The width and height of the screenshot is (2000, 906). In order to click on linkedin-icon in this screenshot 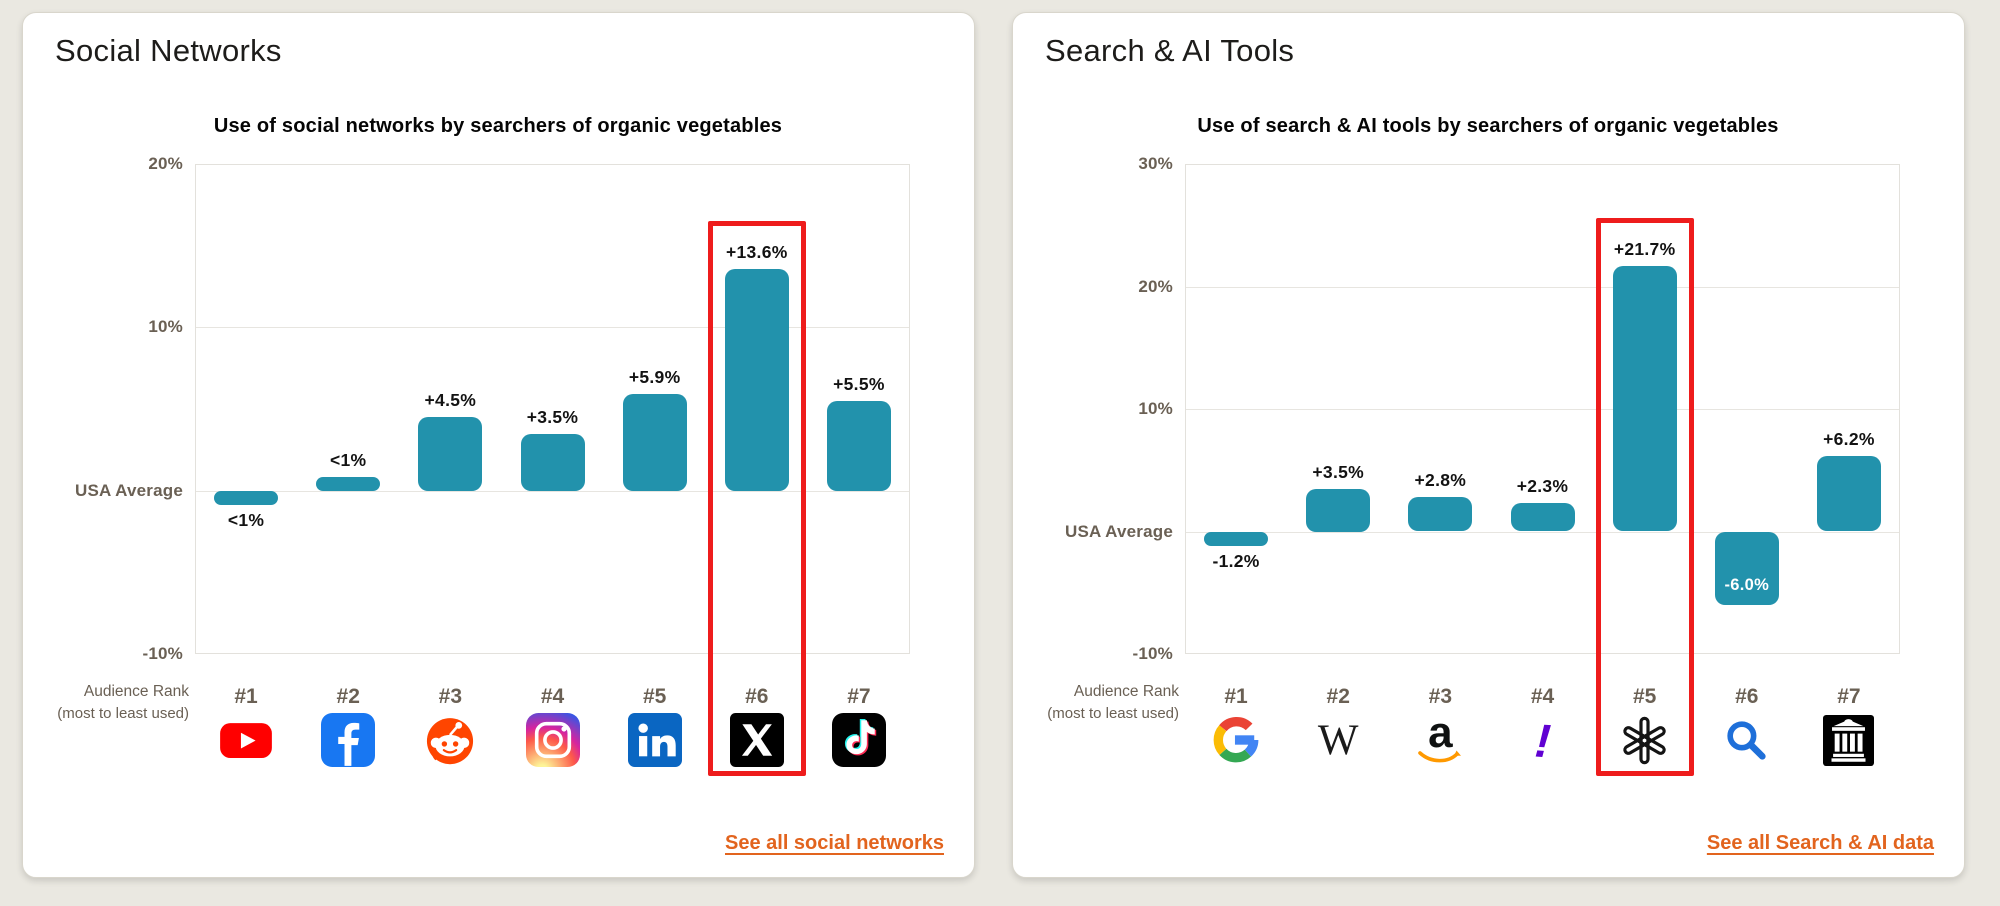, I will do `click(654, 740)`.